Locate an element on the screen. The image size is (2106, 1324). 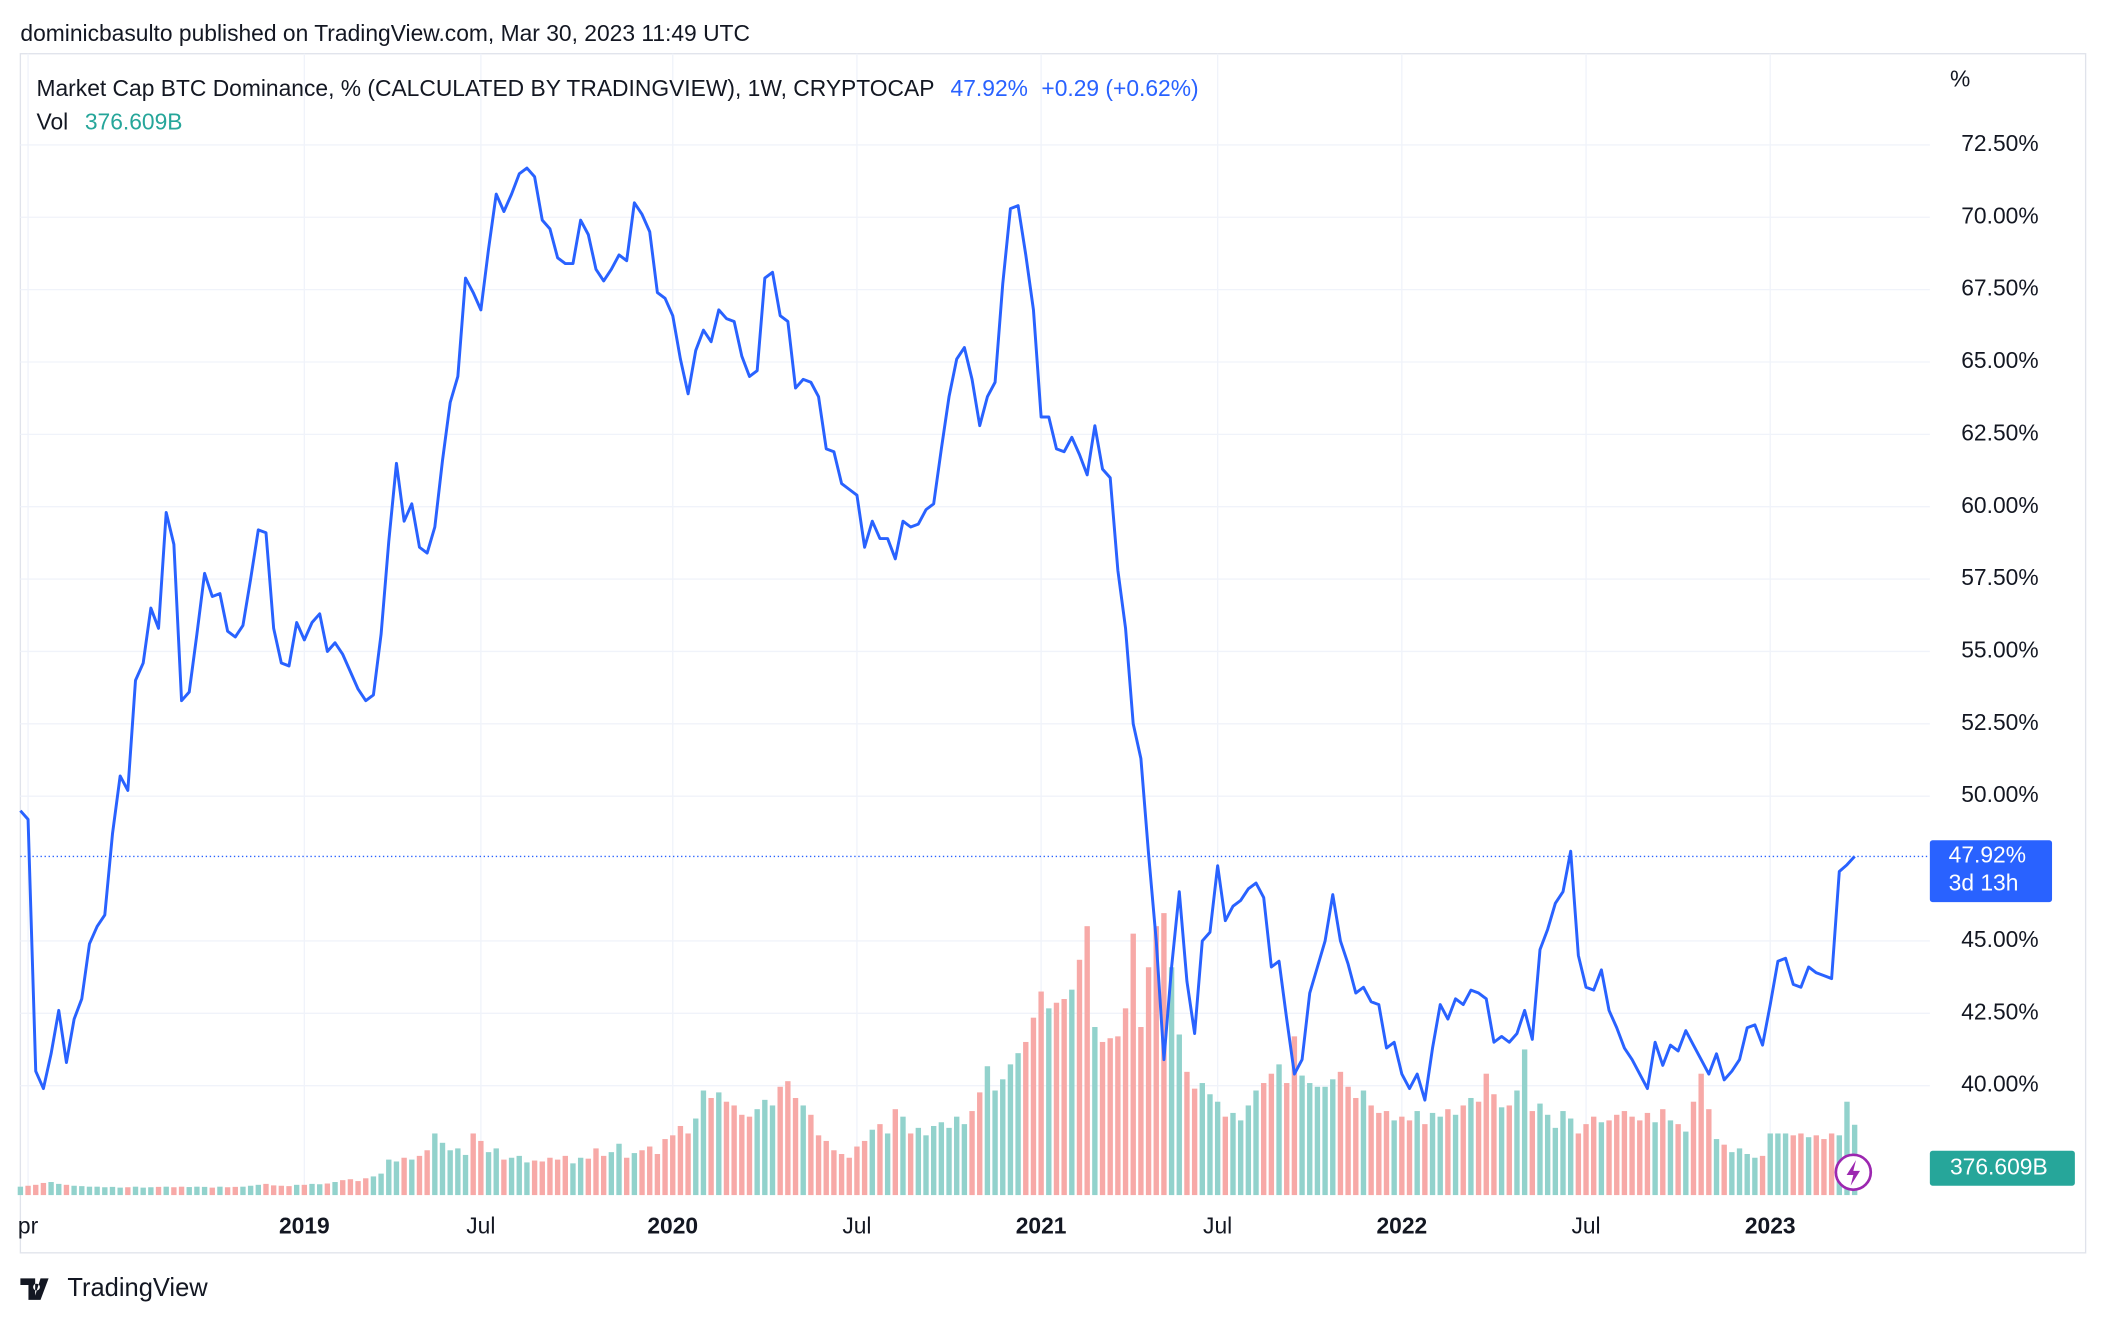
footer-brand: TradingView is located at coordinates (137, 1288).